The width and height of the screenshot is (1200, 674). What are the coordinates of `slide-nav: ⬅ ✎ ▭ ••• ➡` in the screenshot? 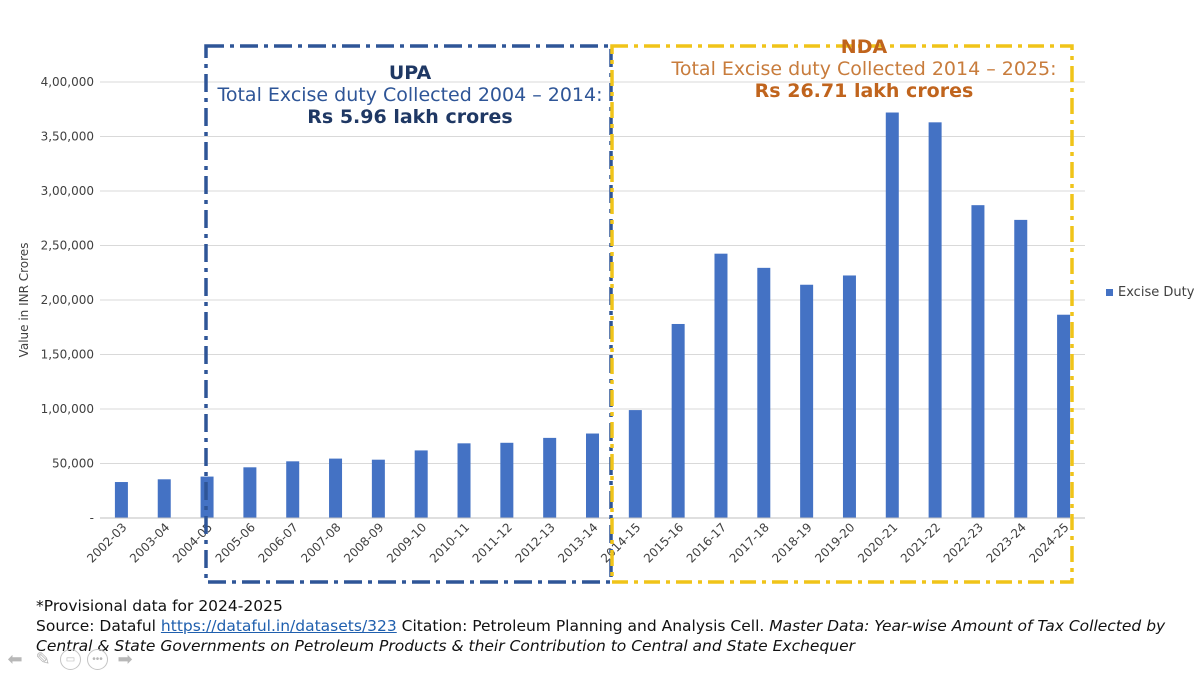 It's located at (70, 659).